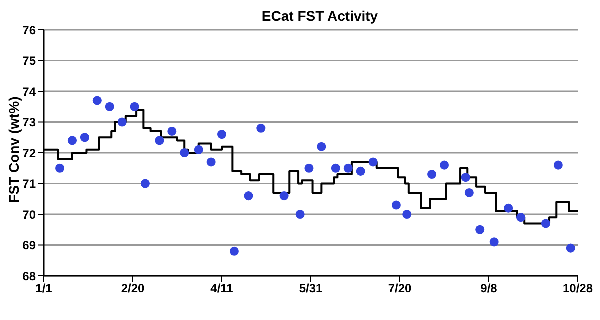 This screenshot has height=320, width=600. What do you see at coordinates (400, 289) in the screenshot?
I see `x-tick-label: 7/20` at bounding box center [400, 289].